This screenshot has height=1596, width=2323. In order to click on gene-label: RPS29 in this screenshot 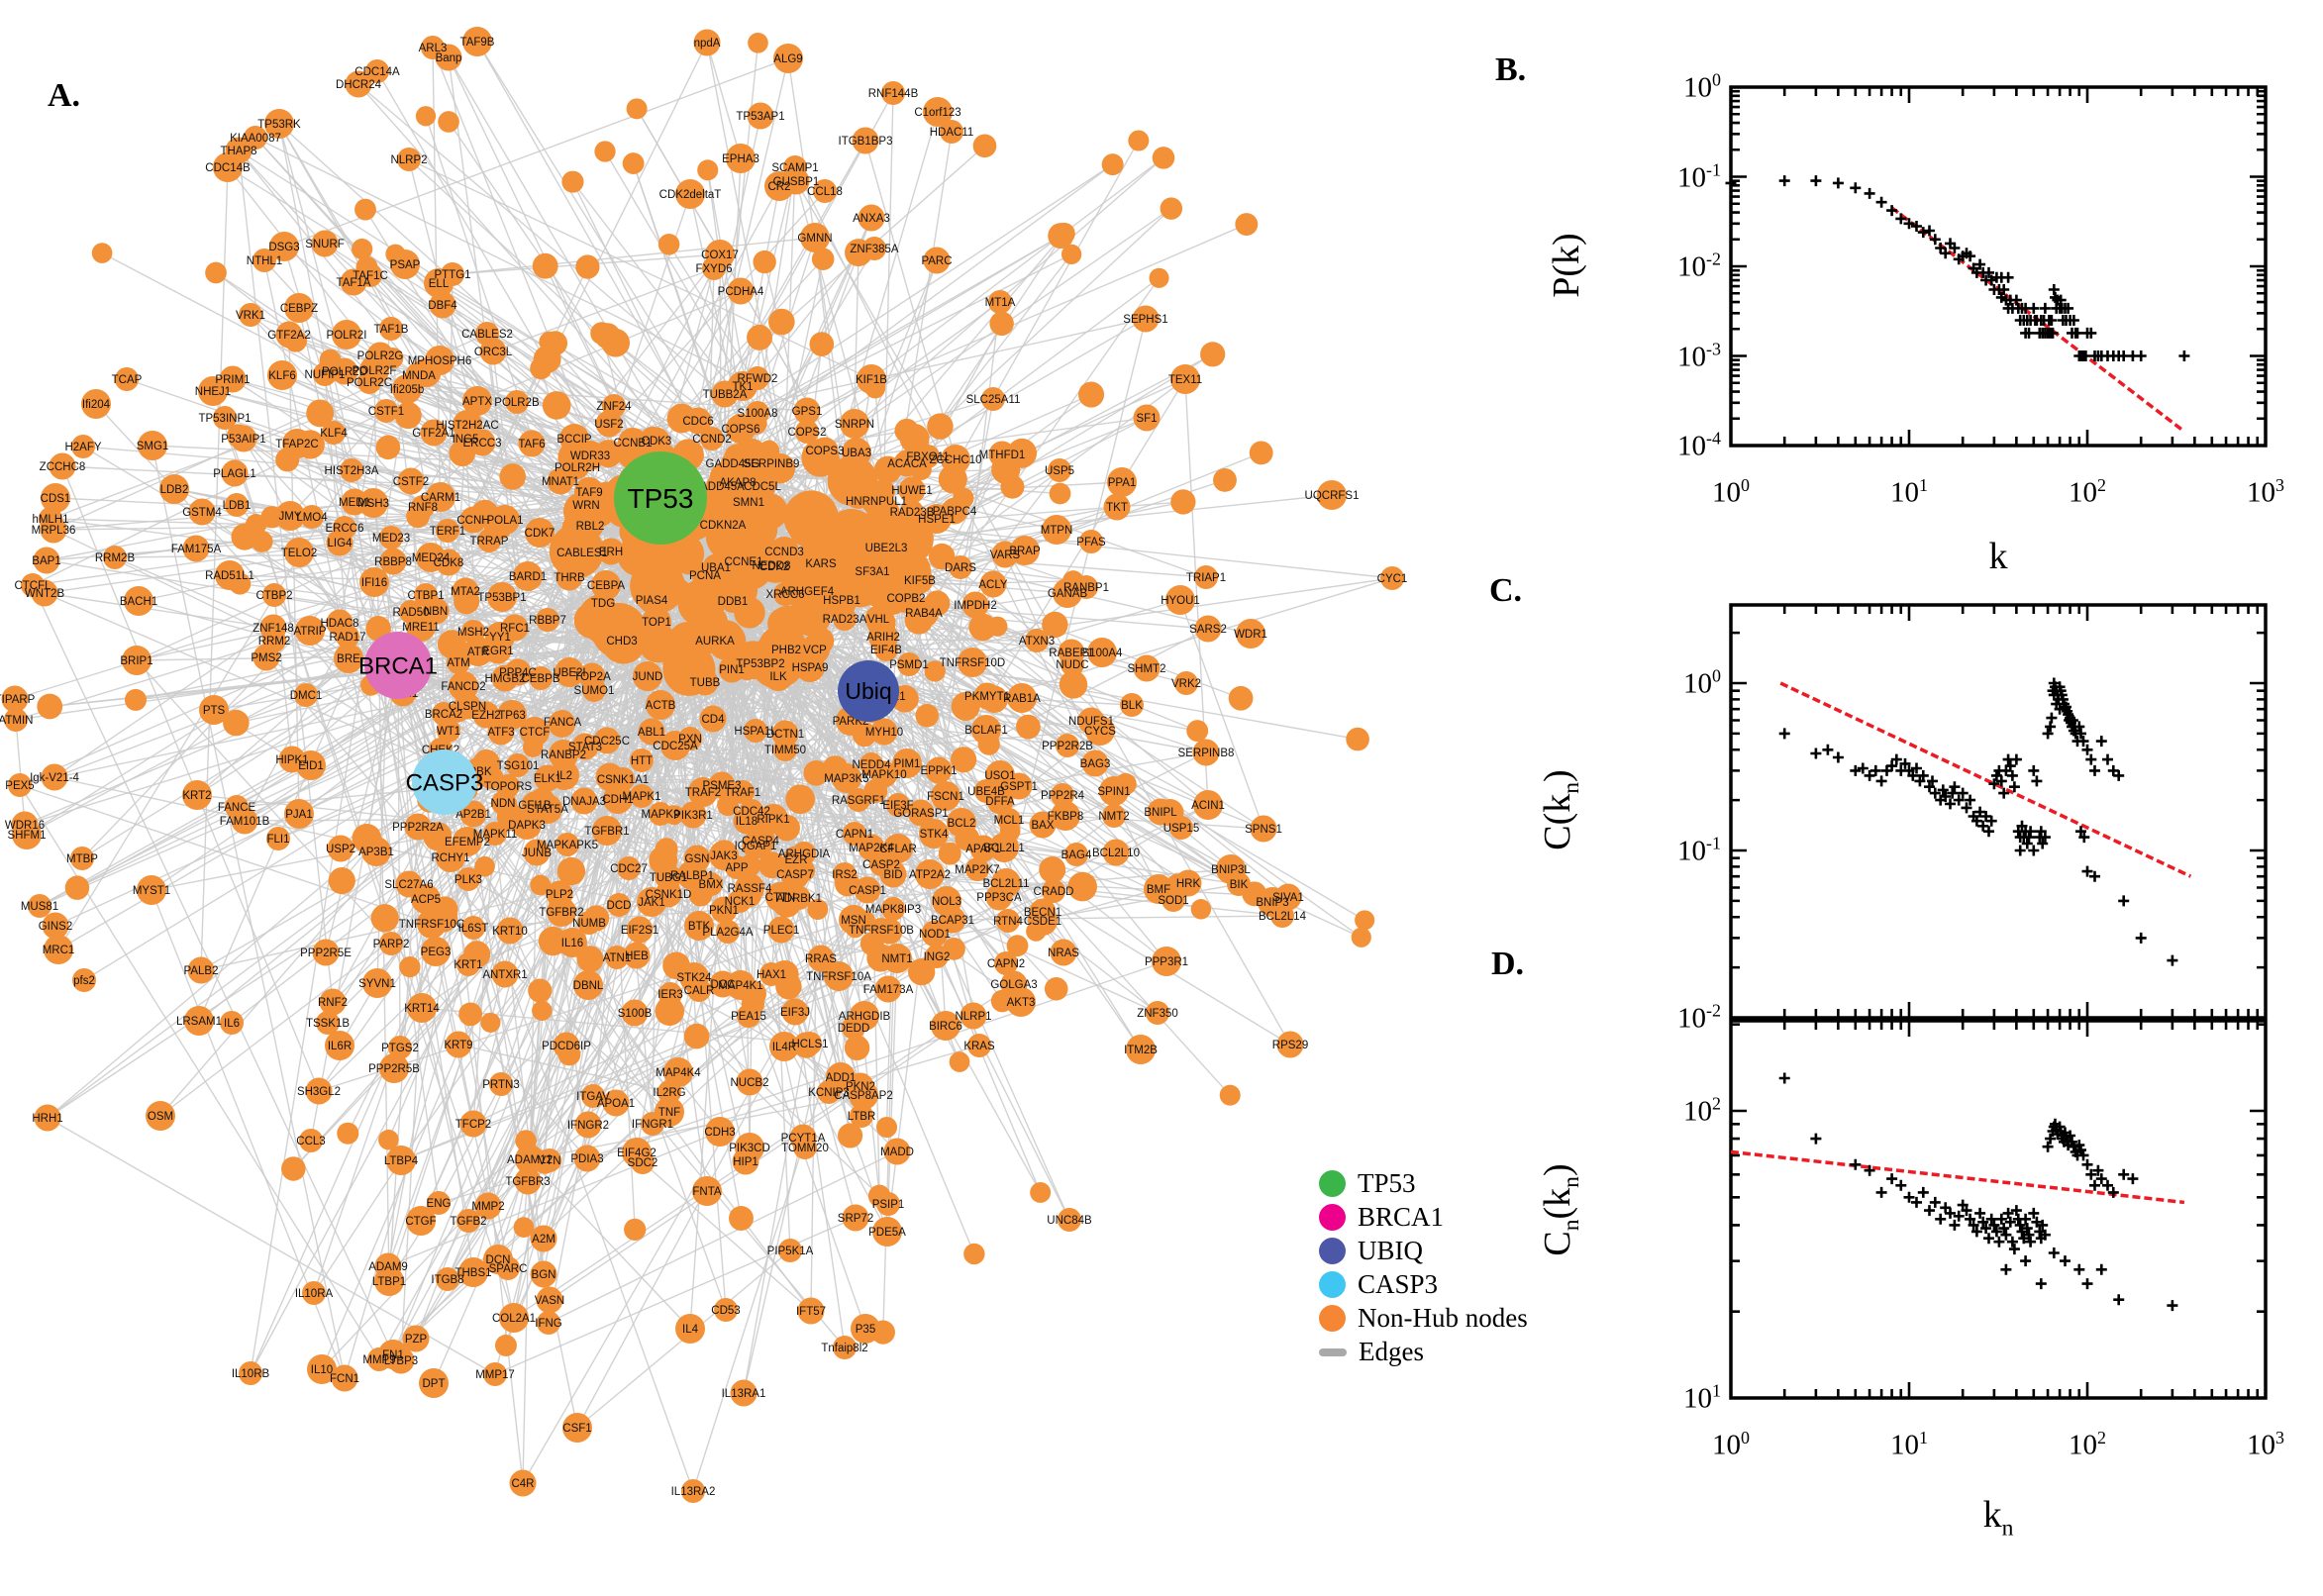, I will do `click(1290, 1045)`.